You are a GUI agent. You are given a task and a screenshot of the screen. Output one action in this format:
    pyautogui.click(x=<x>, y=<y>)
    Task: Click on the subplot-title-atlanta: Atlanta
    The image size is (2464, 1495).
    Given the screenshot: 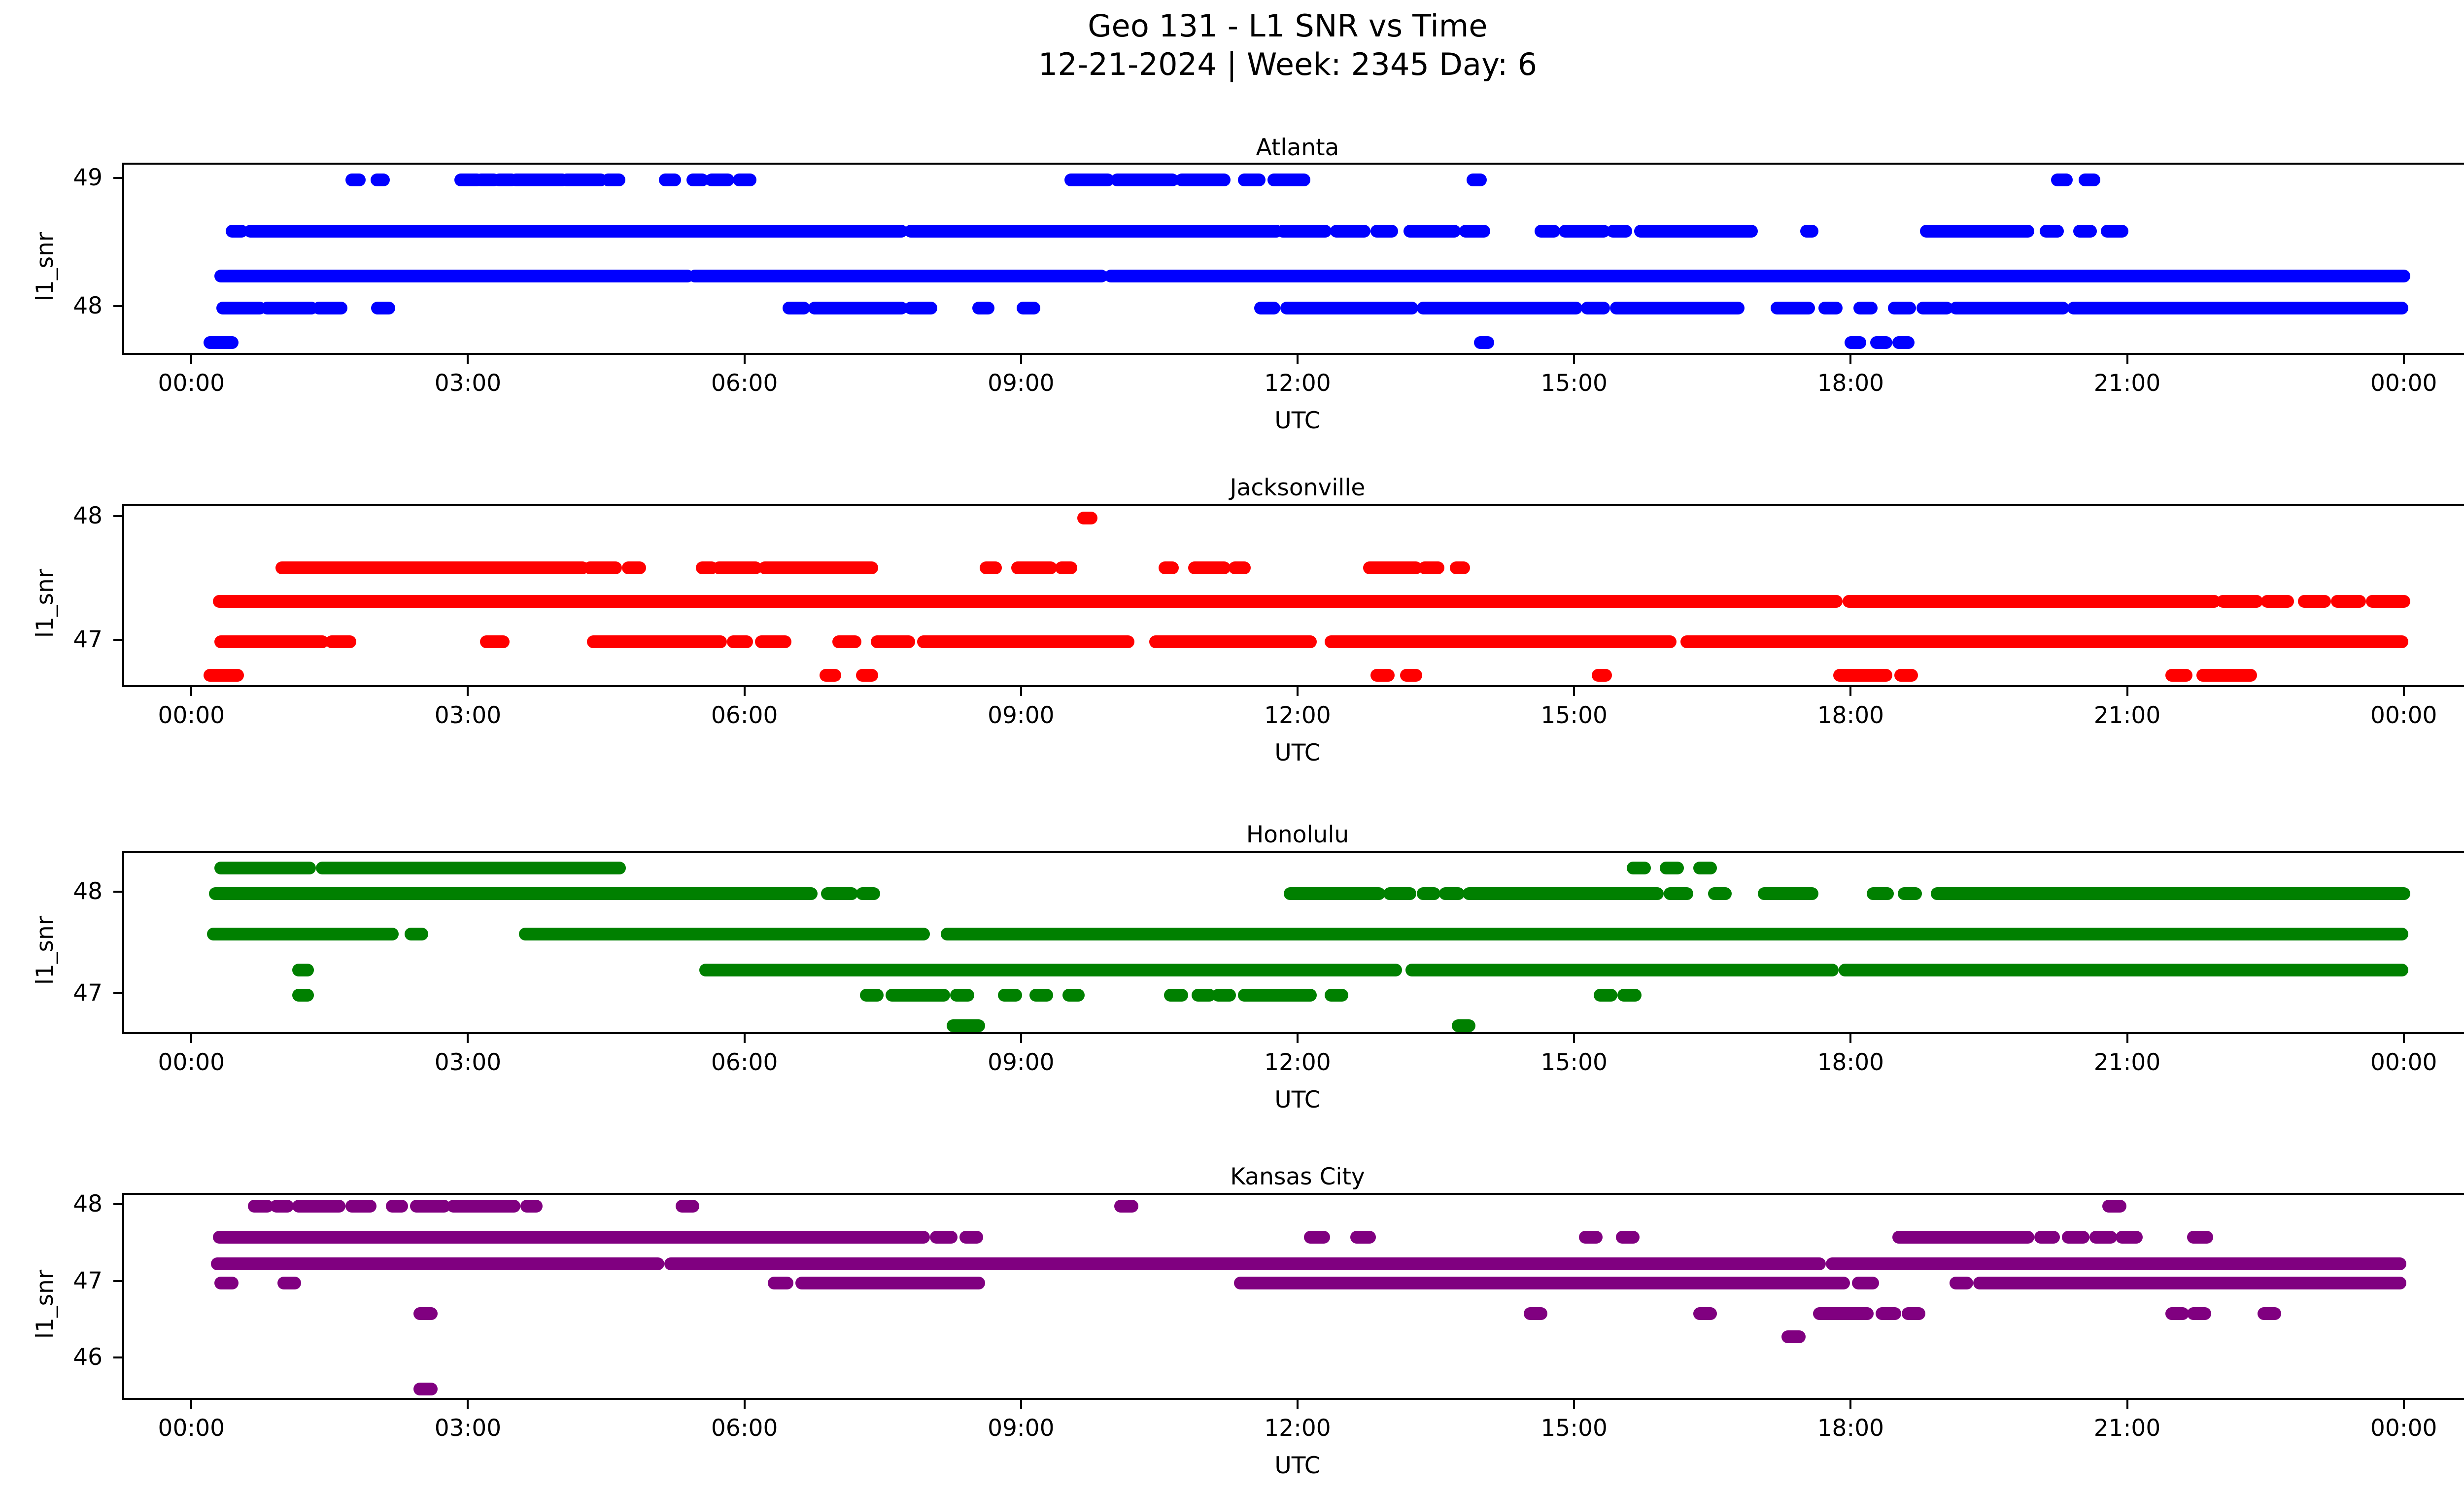 What is the action you would take?
    pyautogui.click(x=1297, y=147)
    